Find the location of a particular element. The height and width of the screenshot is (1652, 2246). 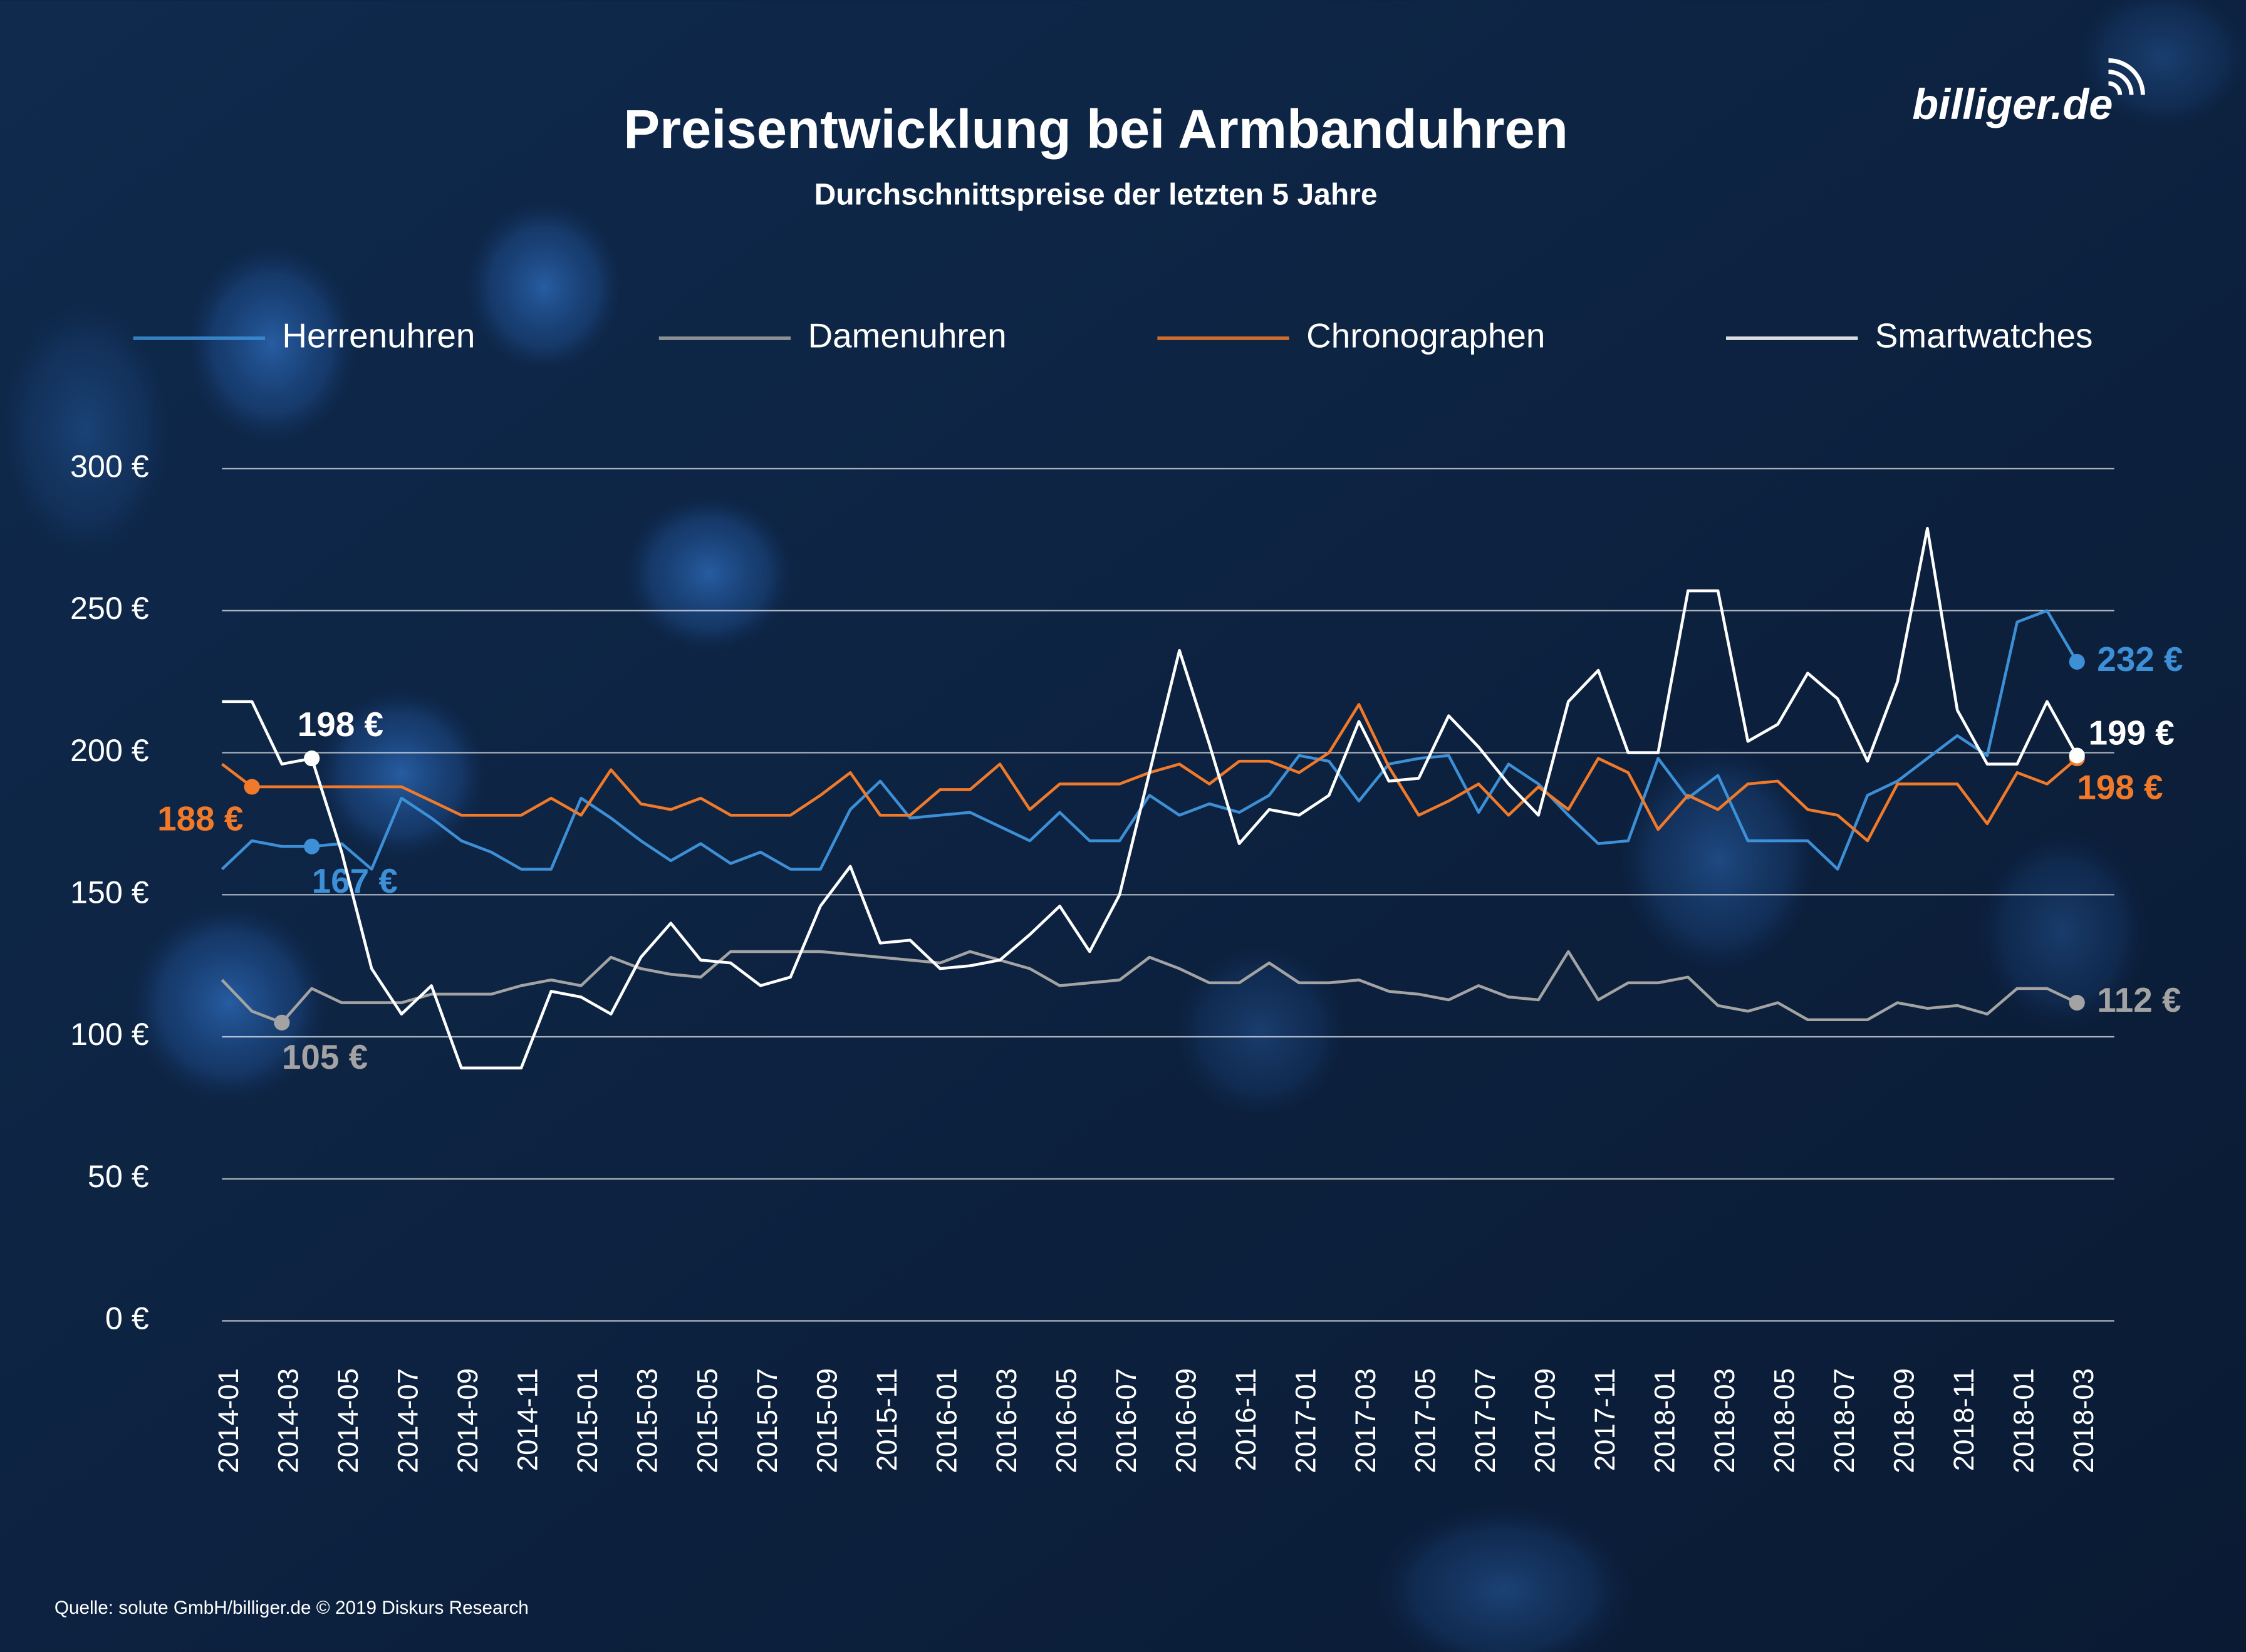

y-tick-label: 300 € is located at coordinates (109, 466).